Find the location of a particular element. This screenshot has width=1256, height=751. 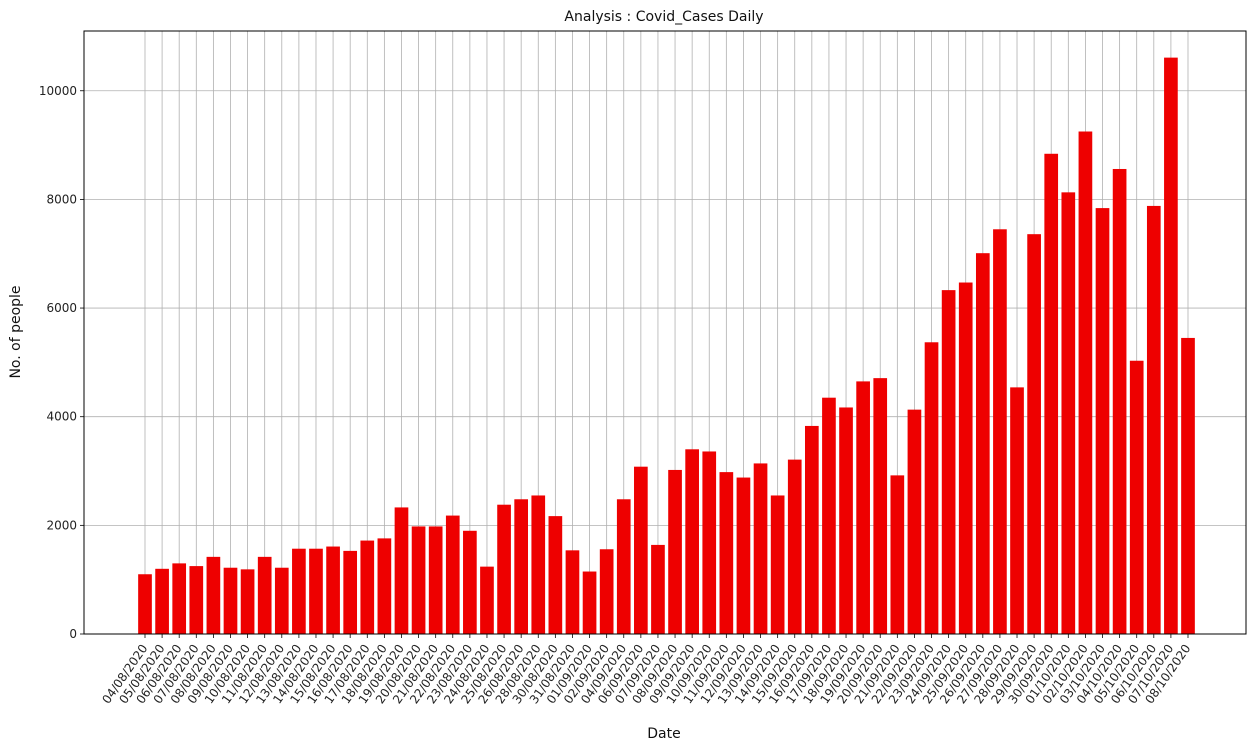

chart-title: Analysis : Covid_Cases Daily is located at coordinates (663, 17).